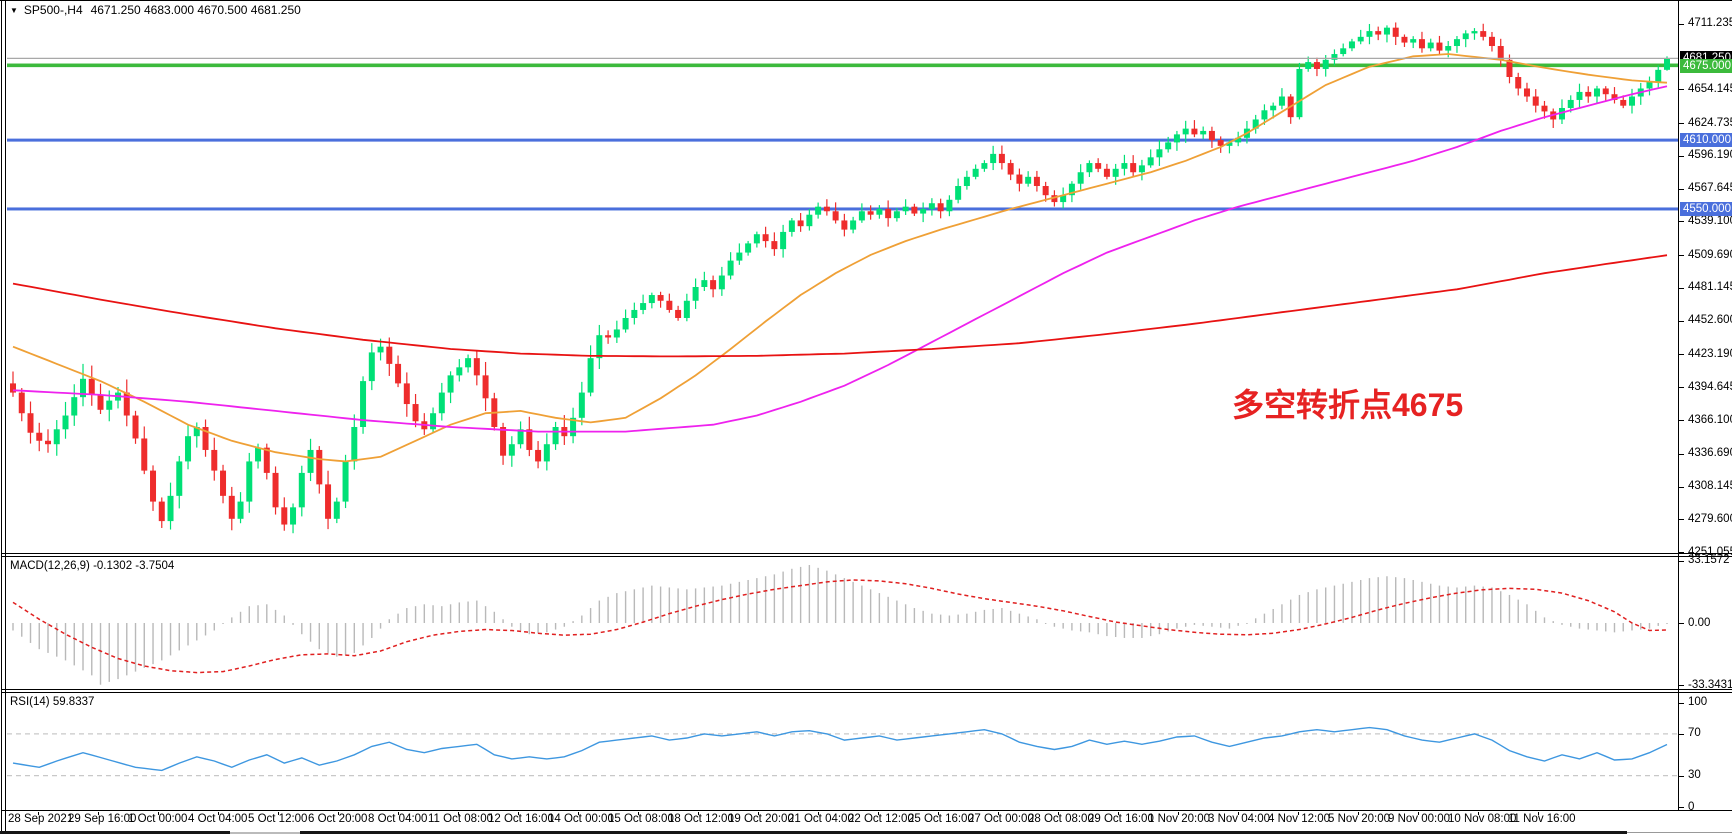 This screenshot has height=837, width=1732. Describe the element at coordinates (1348, 405) in the screenshot. I see `chart-annotation-text: 多空转折点4675` at that location.